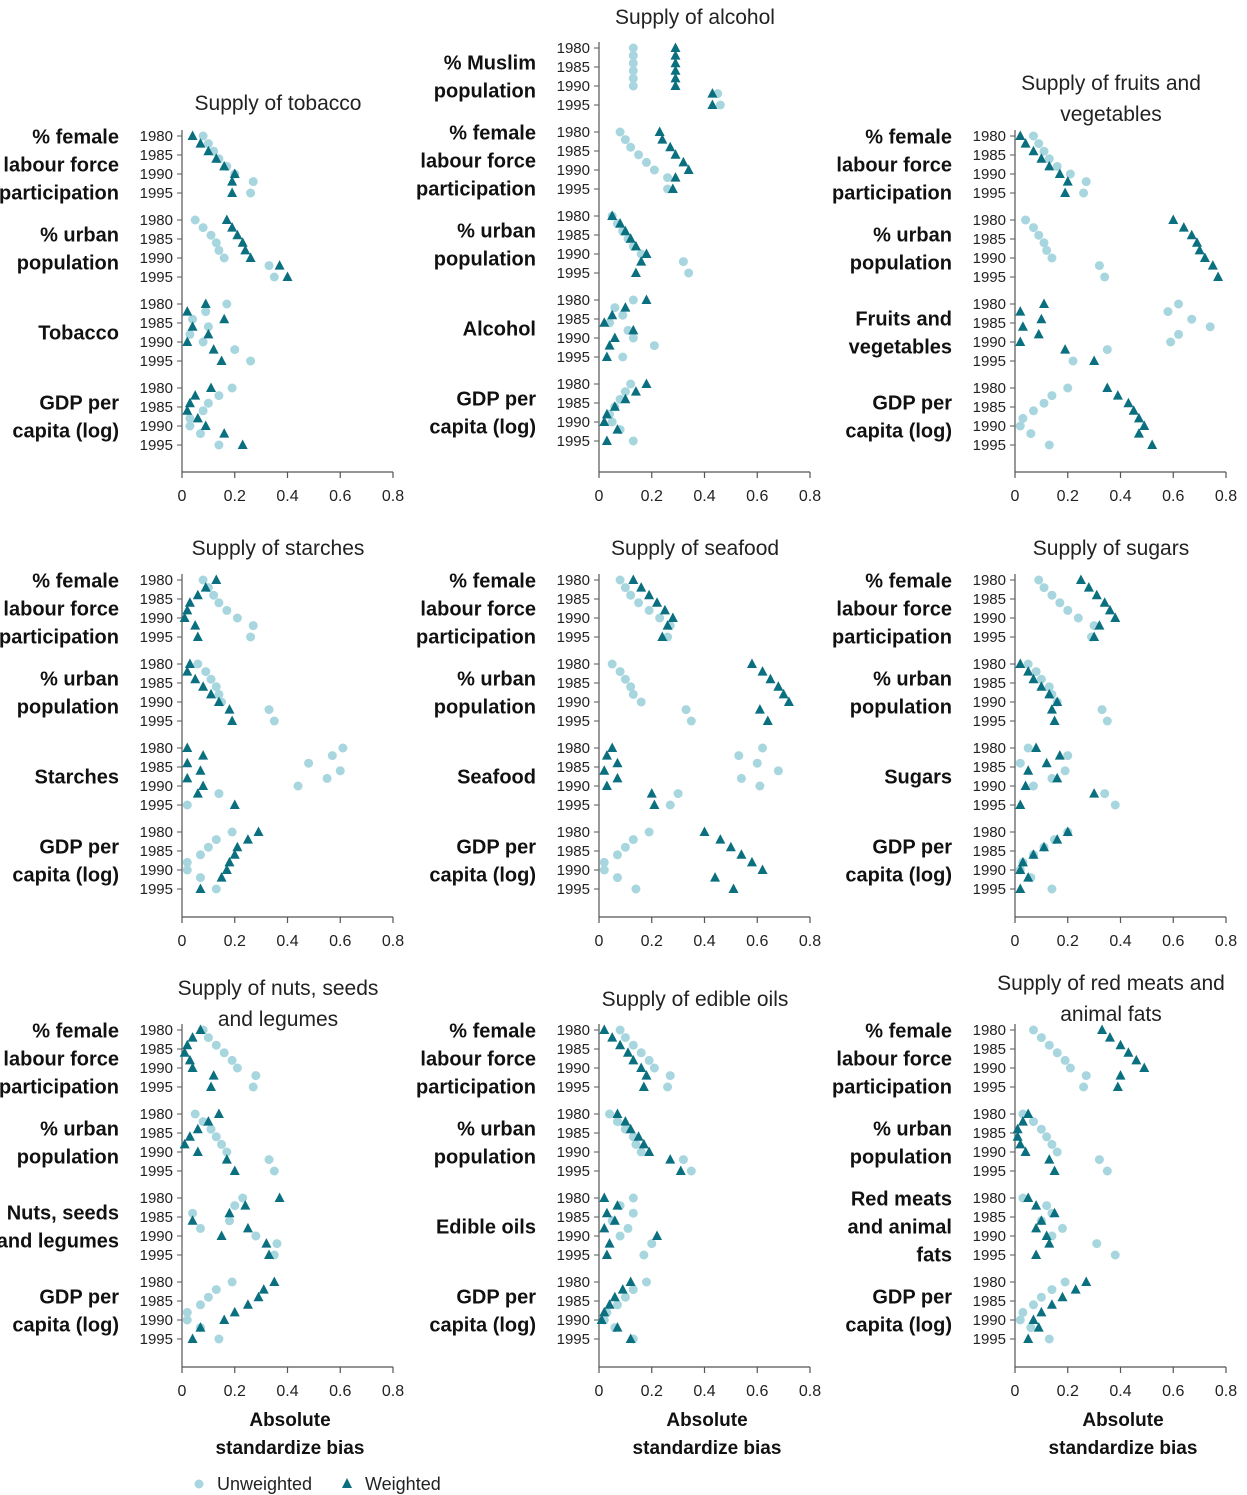  I want to click on panel-title: Supply of nuts, seeds and legumes, so click(278, 1004).